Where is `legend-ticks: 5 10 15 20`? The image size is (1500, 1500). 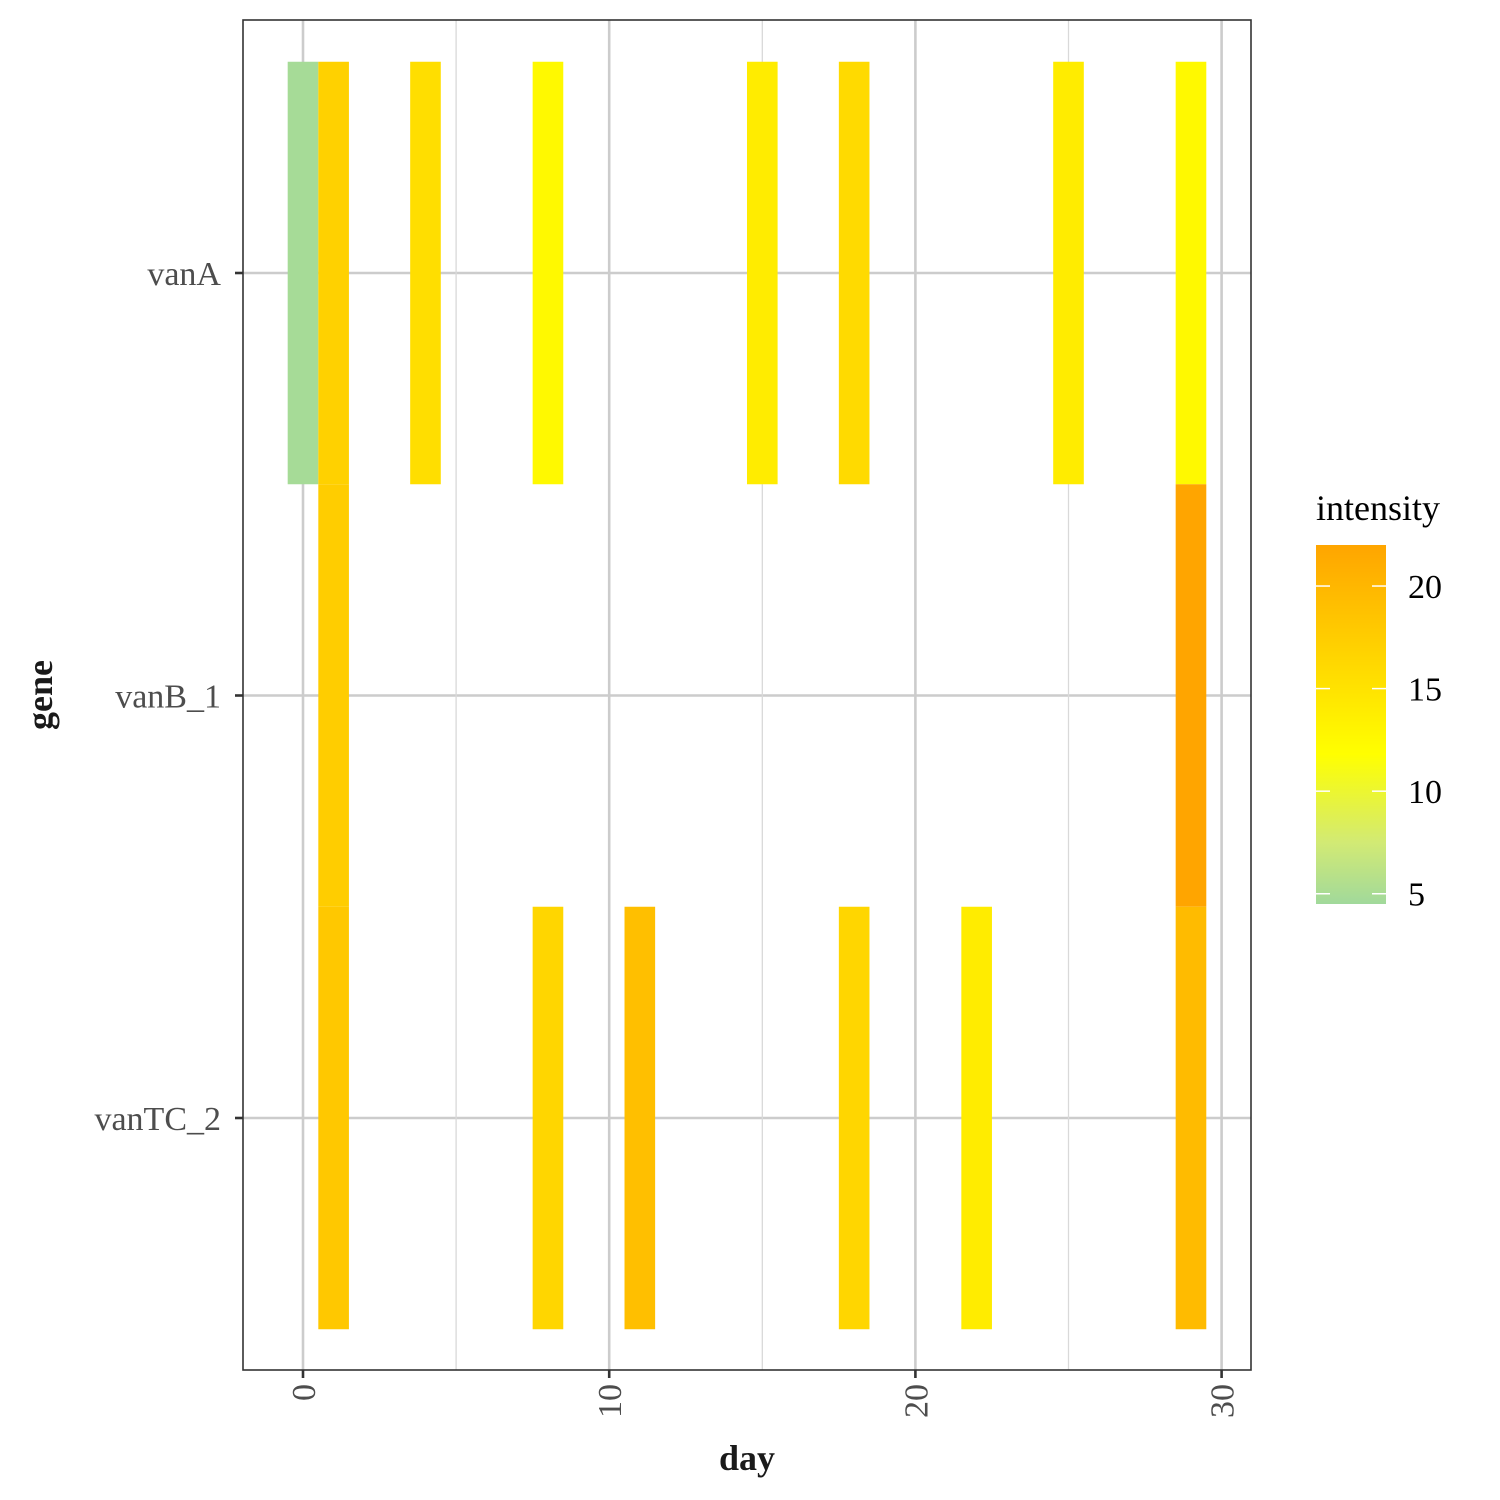 legend-ticks: 5 10 15 20 is located at coordinates (1379, 741).